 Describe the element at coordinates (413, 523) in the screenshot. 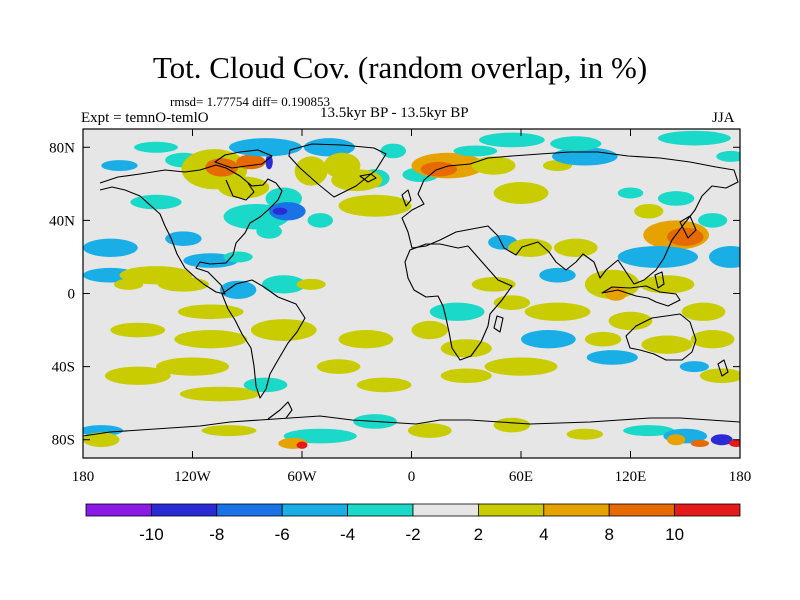

I see `colorbar: -10 -8 -6 -4 -2 2 4 8 10` at that location.